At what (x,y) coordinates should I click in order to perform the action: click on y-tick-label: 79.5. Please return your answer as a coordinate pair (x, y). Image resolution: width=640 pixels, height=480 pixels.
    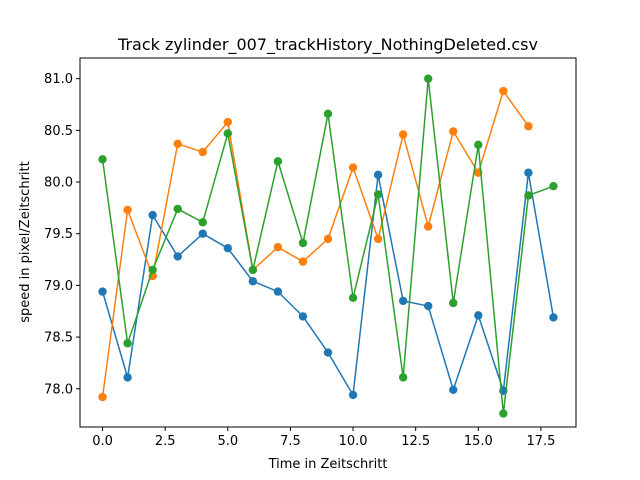
    Looking at the image, I should click on (58, 234).